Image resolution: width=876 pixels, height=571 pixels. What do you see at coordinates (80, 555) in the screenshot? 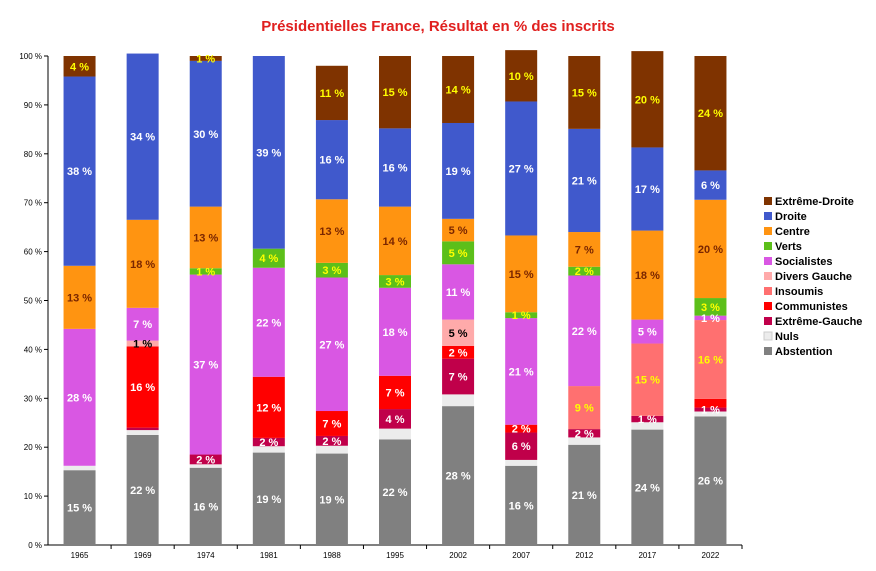
I see `x-tick-label: 1965` at bounding box center [80, 555].